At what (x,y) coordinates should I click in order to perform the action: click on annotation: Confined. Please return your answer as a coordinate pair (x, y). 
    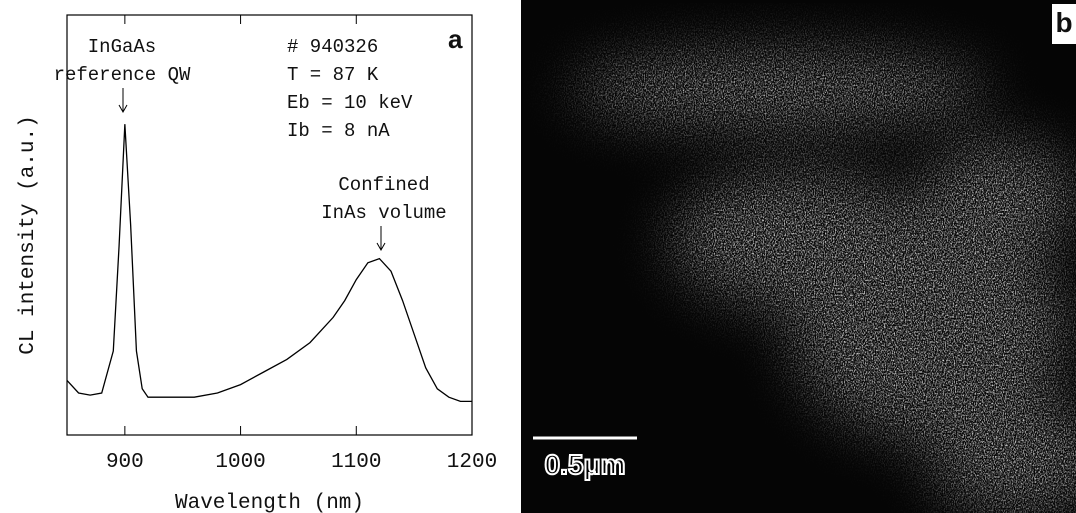
    Looking at the image, I should click on (383, 185).